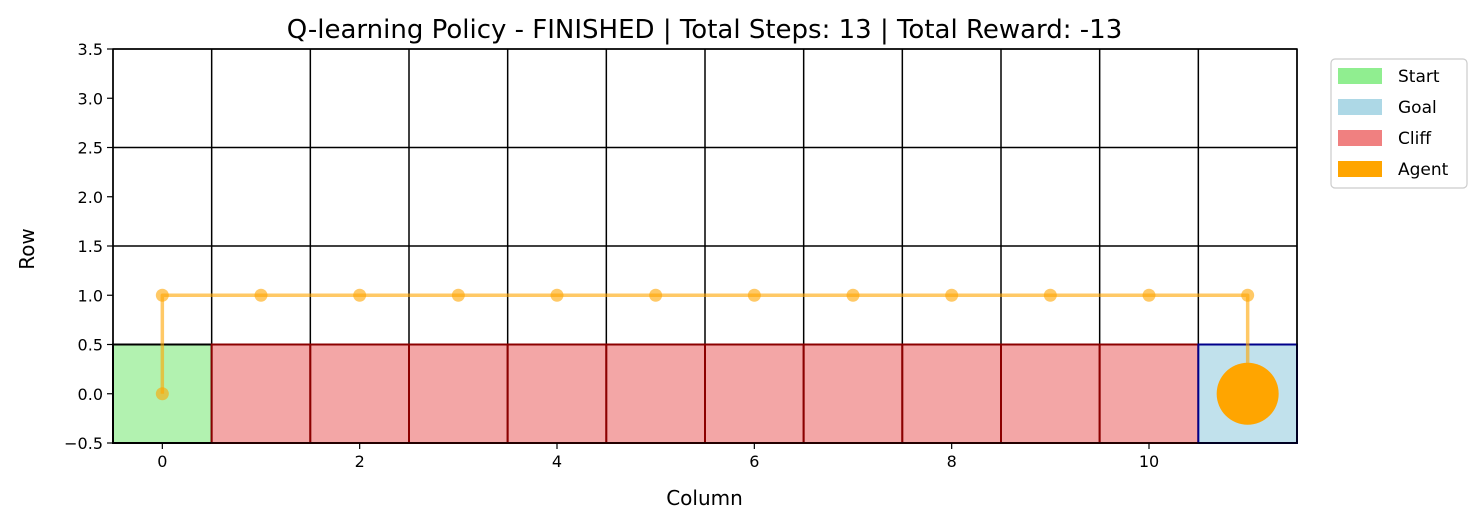 Image resolution: width=1482 pixels, height=526 pixels. What do you see at coordinates (83, 443) in the screenshot?
I see `y-tick-label: −0.5` at bounding box center [83, 443].